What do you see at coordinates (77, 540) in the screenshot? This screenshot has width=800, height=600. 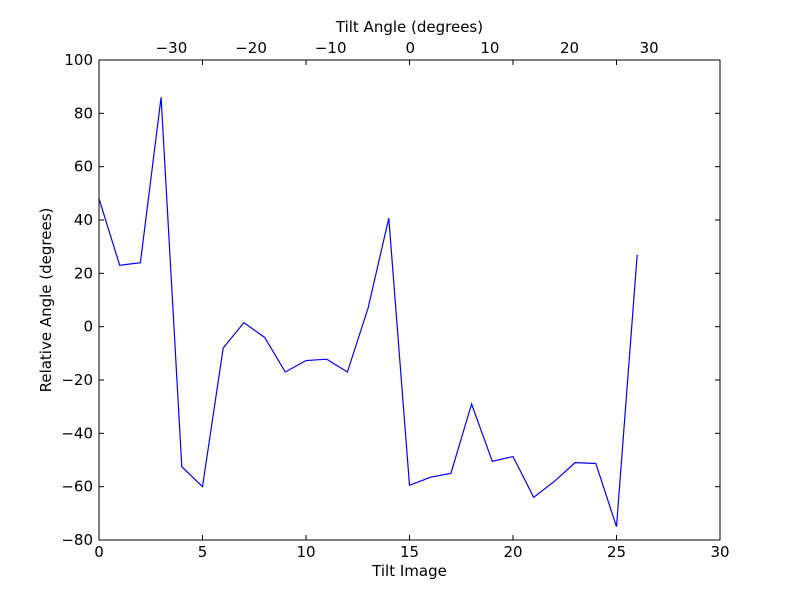 I see `y-tick-label: −80` at bounding box center [77, 540].